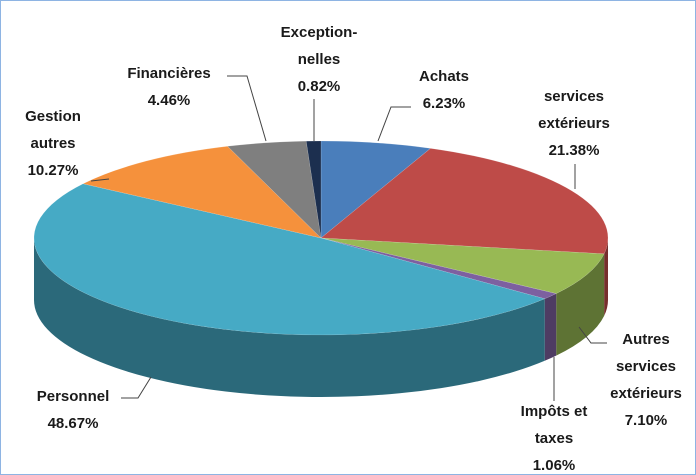  Describe the element at coordinates (444, 76) in the screenshot. I see `category-label: Achats` at that location.